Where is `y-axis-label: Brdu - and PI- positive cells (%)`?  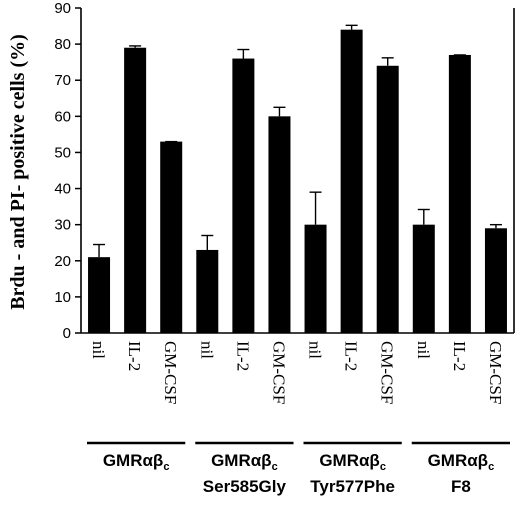
y-axis-label: Brdu - and PI- positive cells (%) is located at coordinates (18, 172).